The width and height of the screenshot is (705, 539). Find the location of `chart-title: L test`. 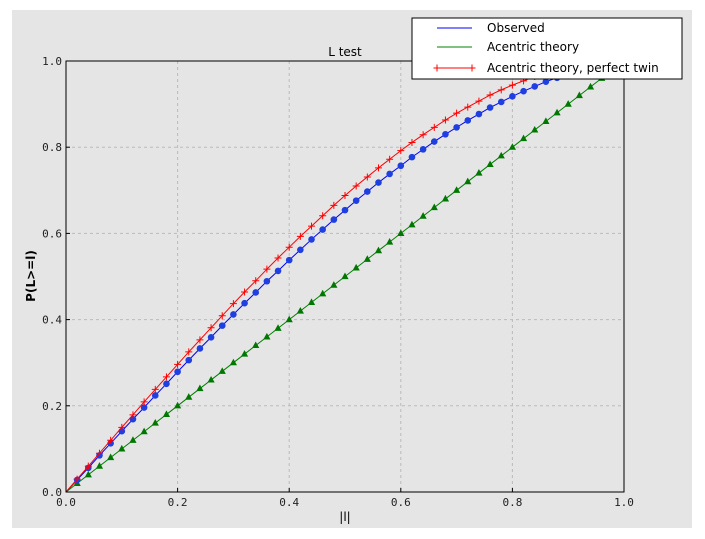

chart-title: L test is located at coordinates (345, 52).